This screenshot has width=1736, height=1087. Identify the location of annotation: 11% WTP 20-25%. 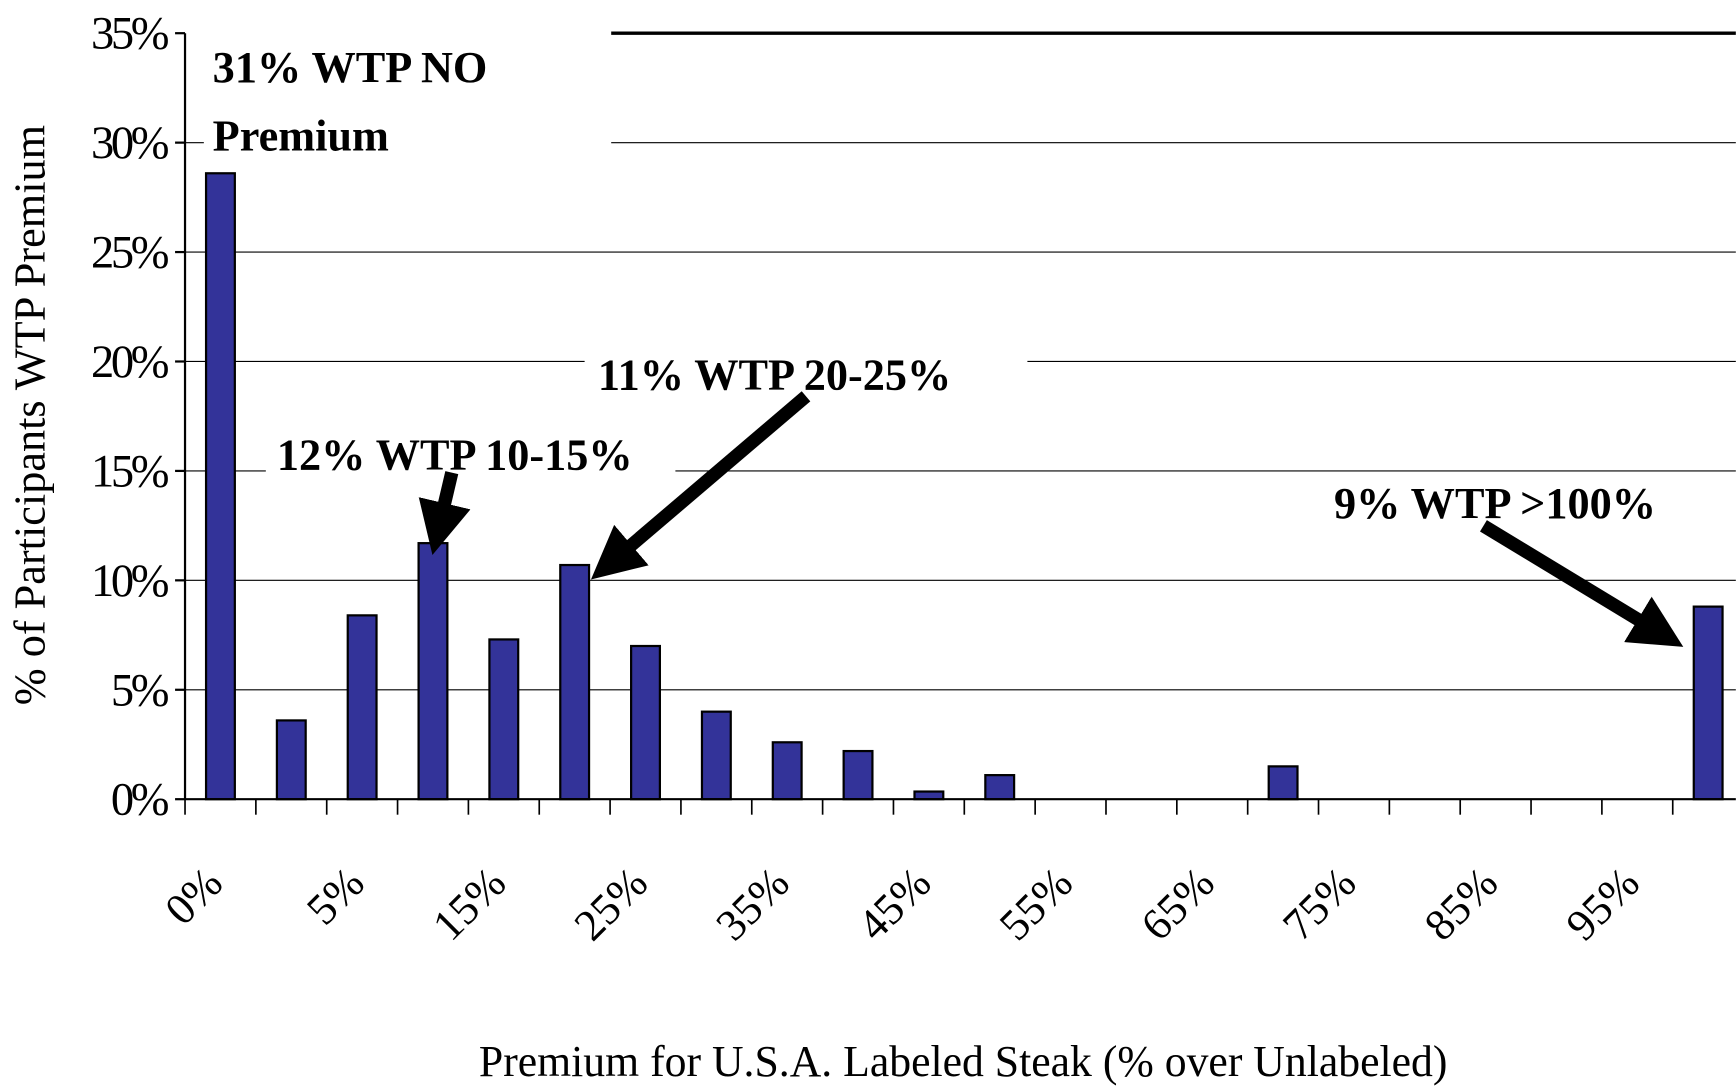
(774, 375).